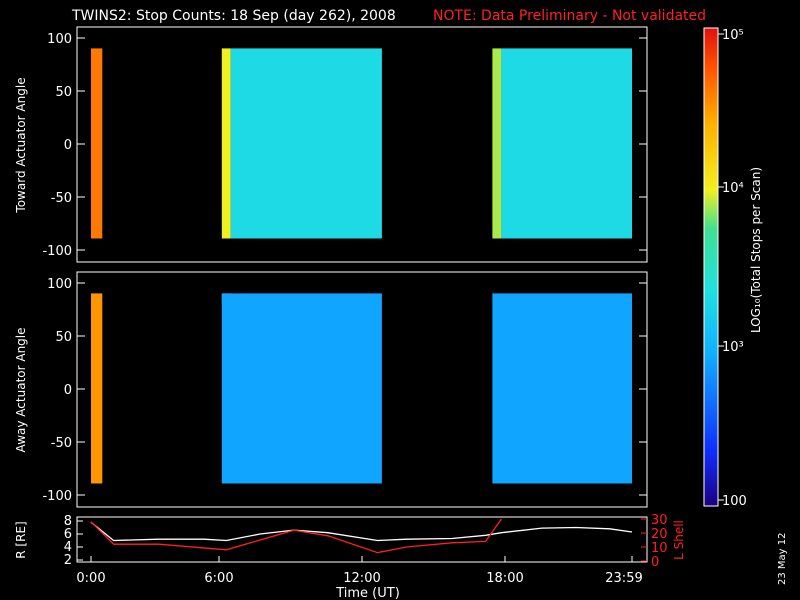 The width and height of the screenshot is (800, 600). What do you see at coordinates (623, 578) in the screenshot?
I see `xtick-2359: 23:59` at bounding box center [623, 578].